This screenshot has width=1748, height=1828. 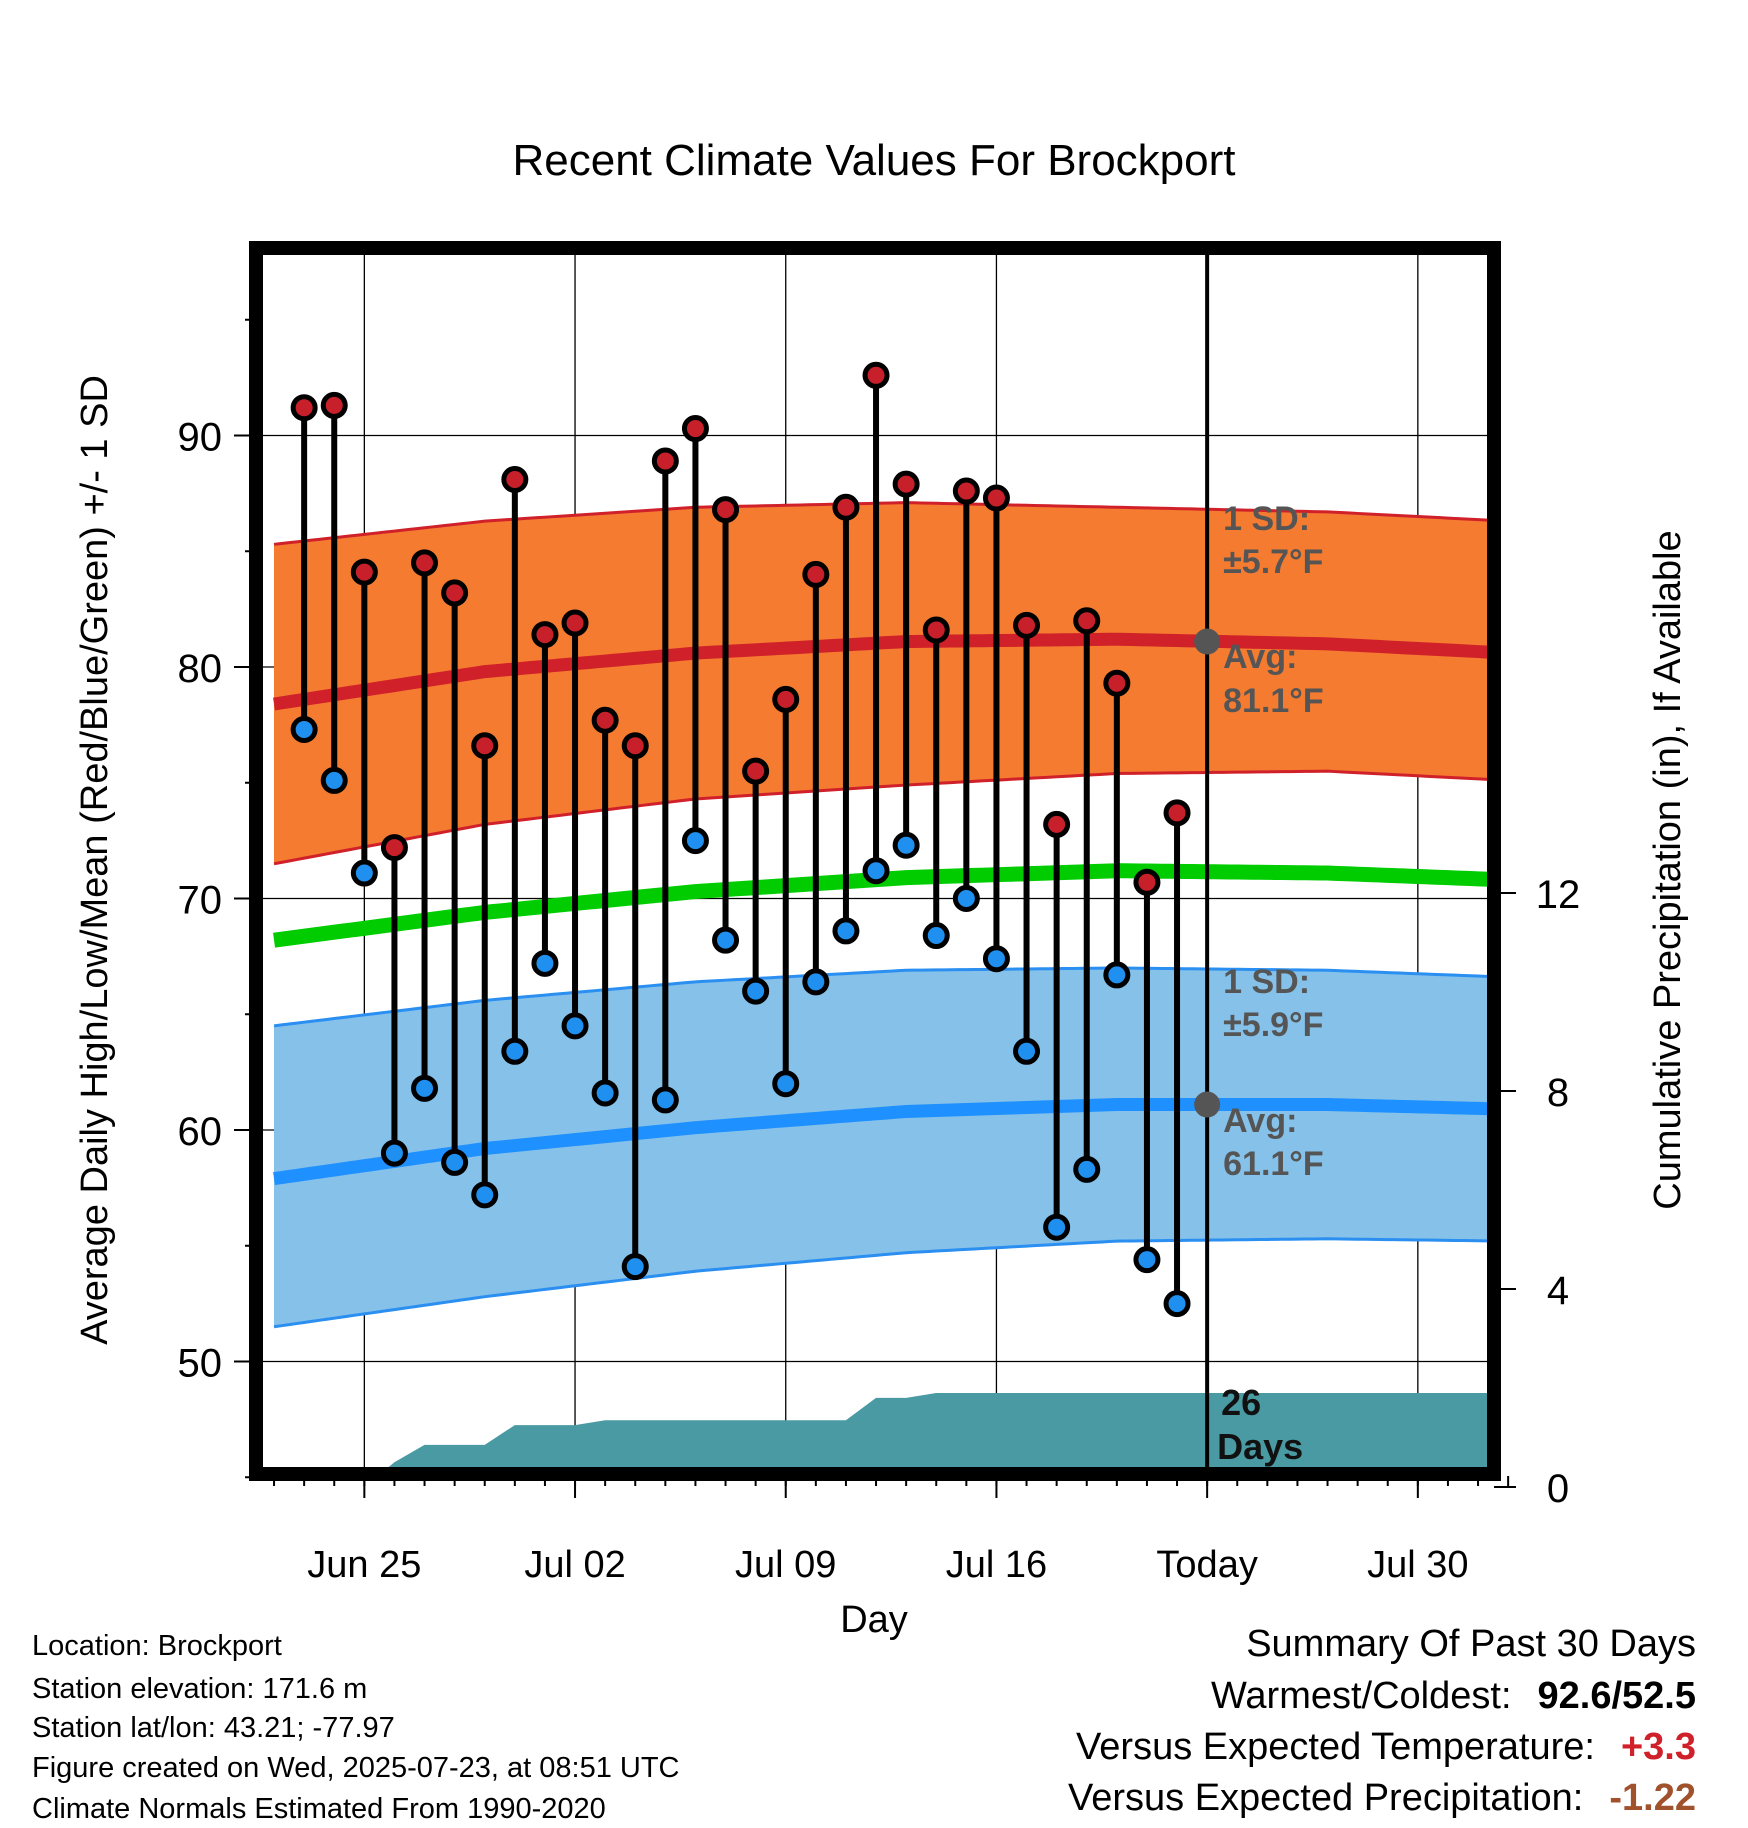 What do you see at coordinates (1260, 1121) in the screenshot?
I see `low-avg-label: Avg:` at bounding box center [1260, 1121].